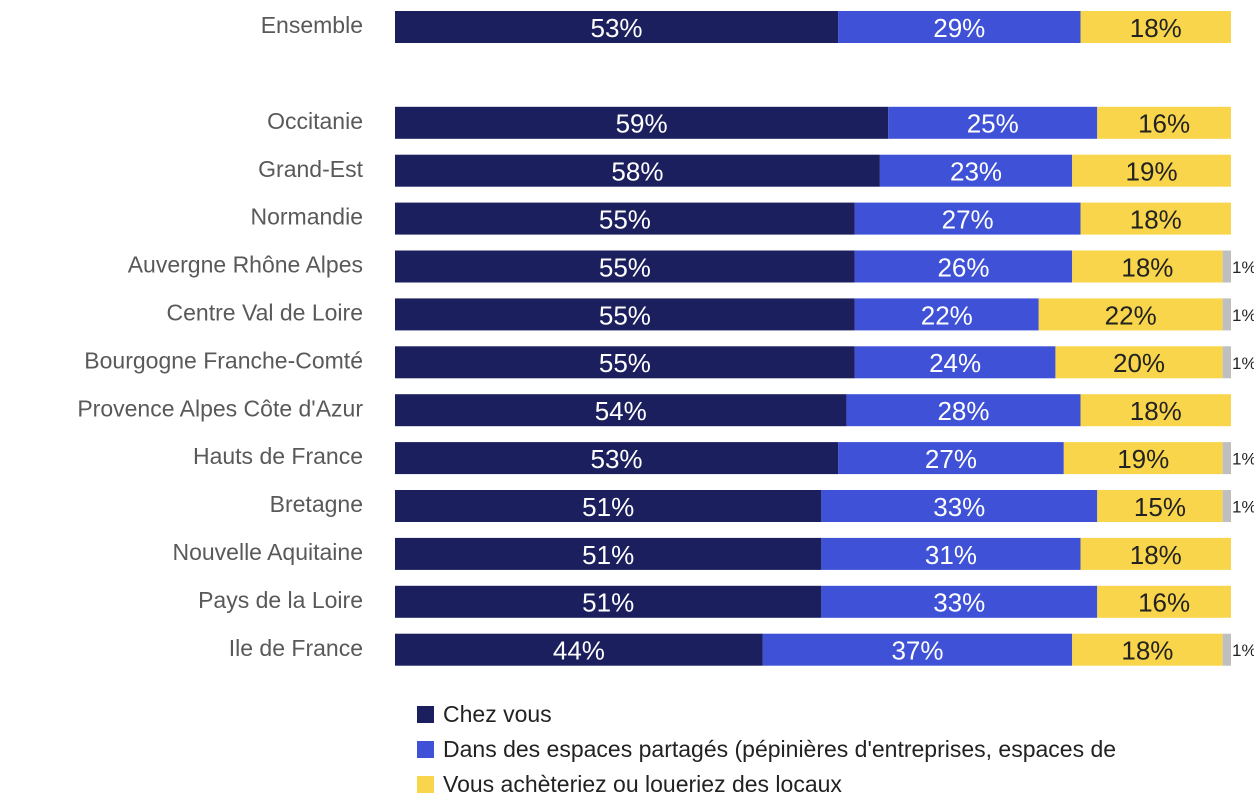  I want to click on data-label: 44%, so click(579, 651).